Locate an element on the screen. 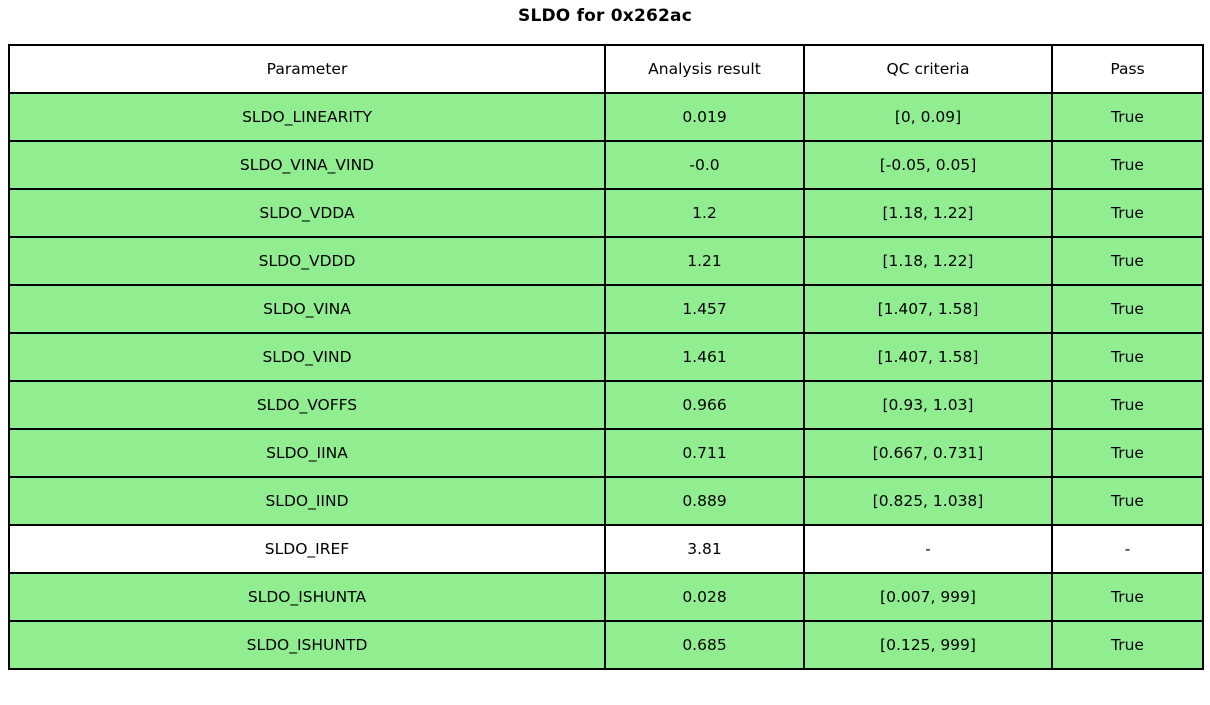  qc-cell: [0.825, 1.038] is located at coordinates (928, 501).